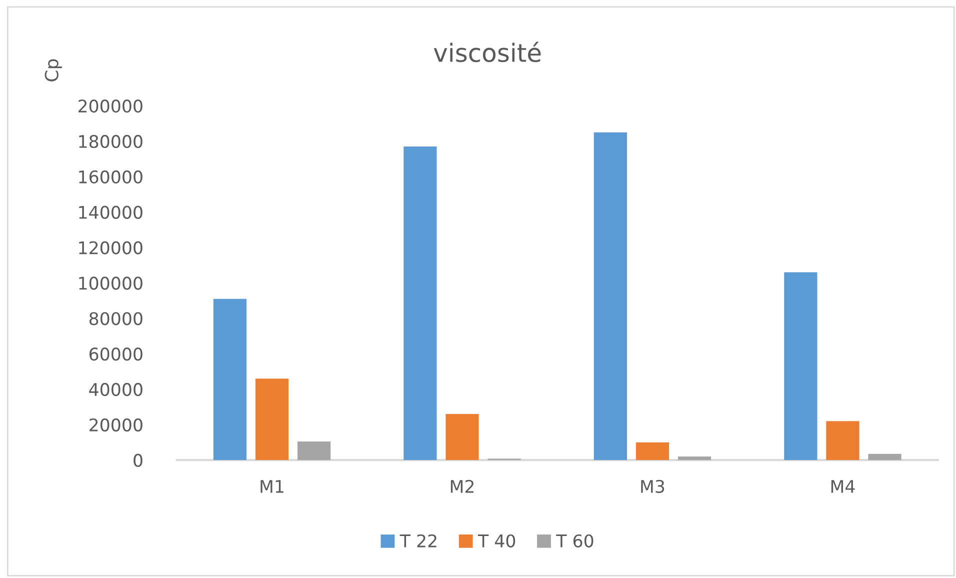 The width and height of the screenshot is (956, 578). I want to click on y-axis-title: Cp, so click(53, 70).